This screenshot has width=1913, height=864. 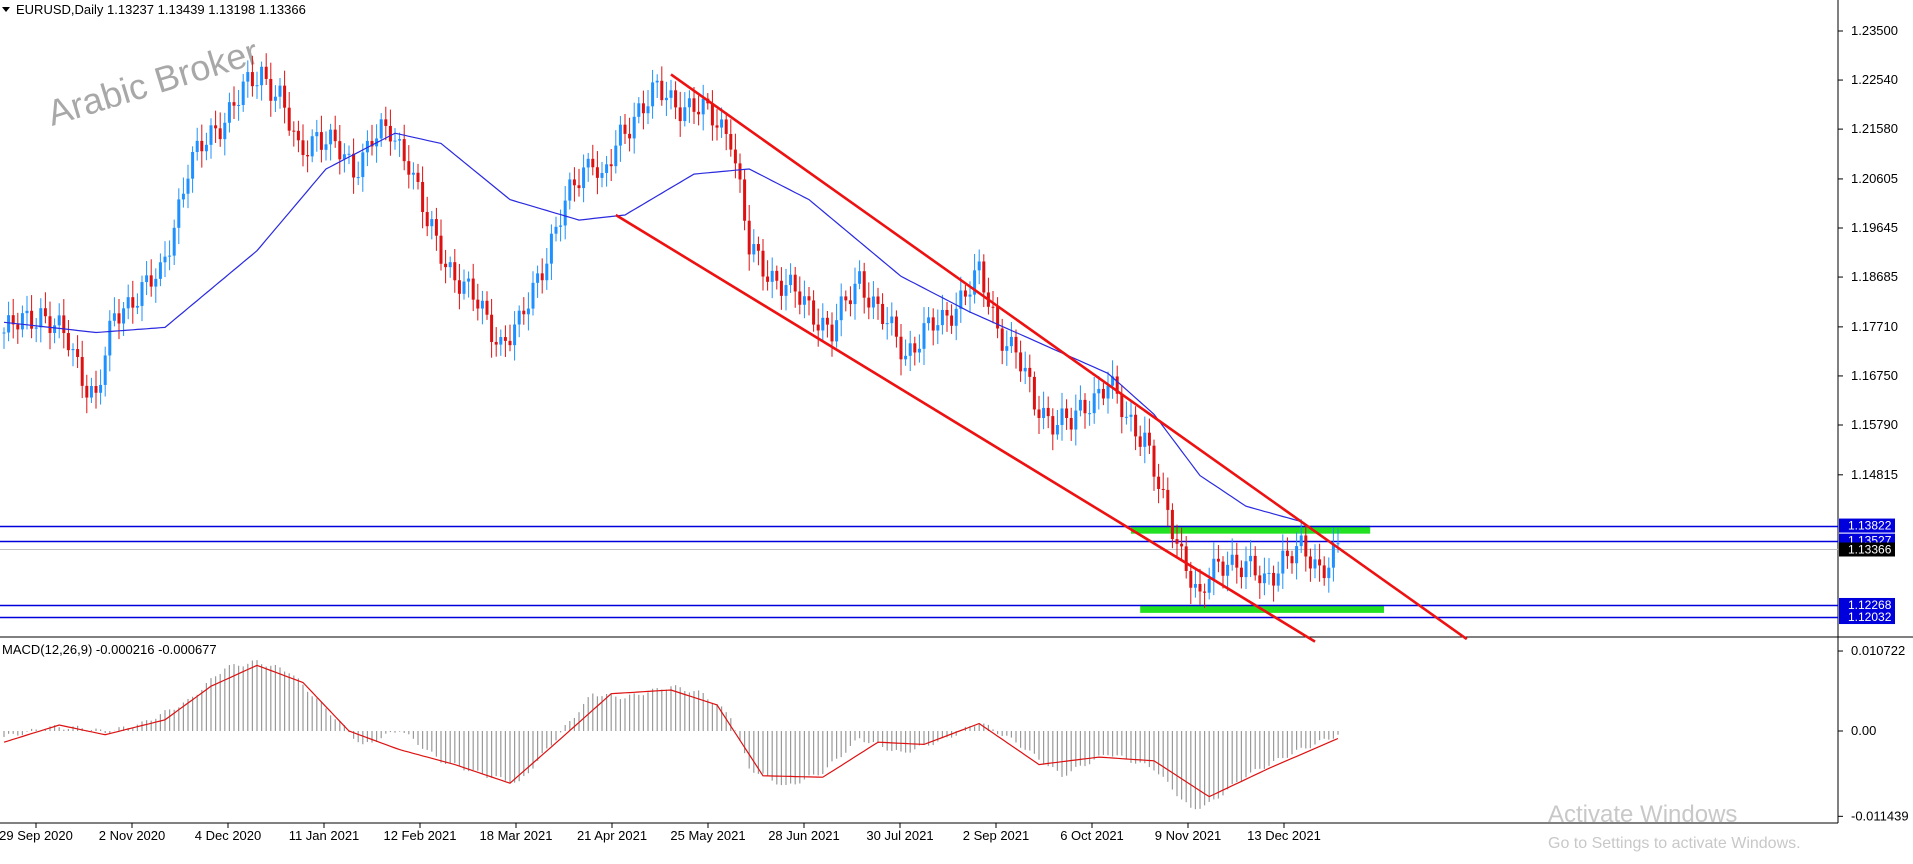 What do you see at coordinates (671, 735) in the screenshot?
I see `macd-histogram` at bounding box center [671, 735].